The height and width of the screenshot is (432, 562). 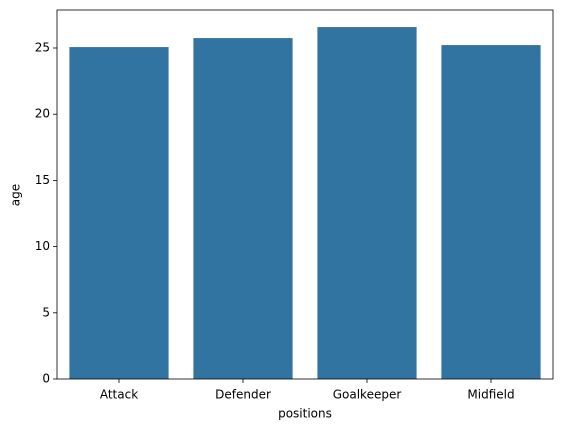 What do you see at coordinates (46, 379) in the screenshot?
I see `y-tick-label: 0` at bounding box center [46, 379].